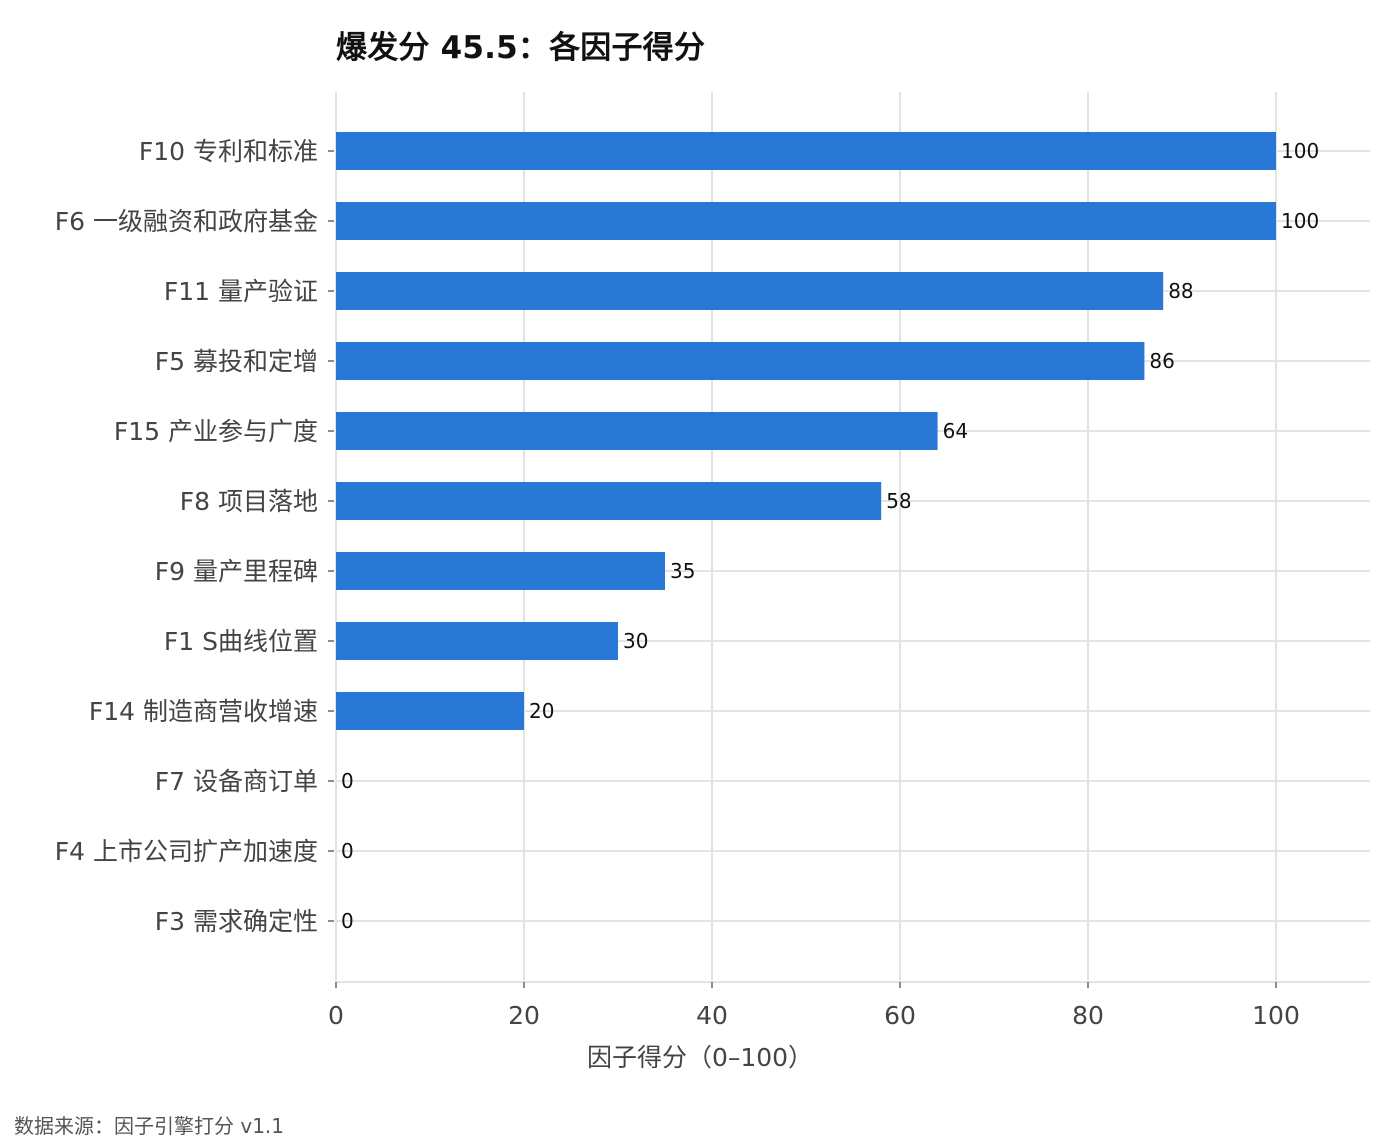 Image resolution: width=1400 pixels, height=1144 pixels. Describe the element at coordinates (900, 1015) in the screenshot. I see `x-tick-label: 60` at that location.